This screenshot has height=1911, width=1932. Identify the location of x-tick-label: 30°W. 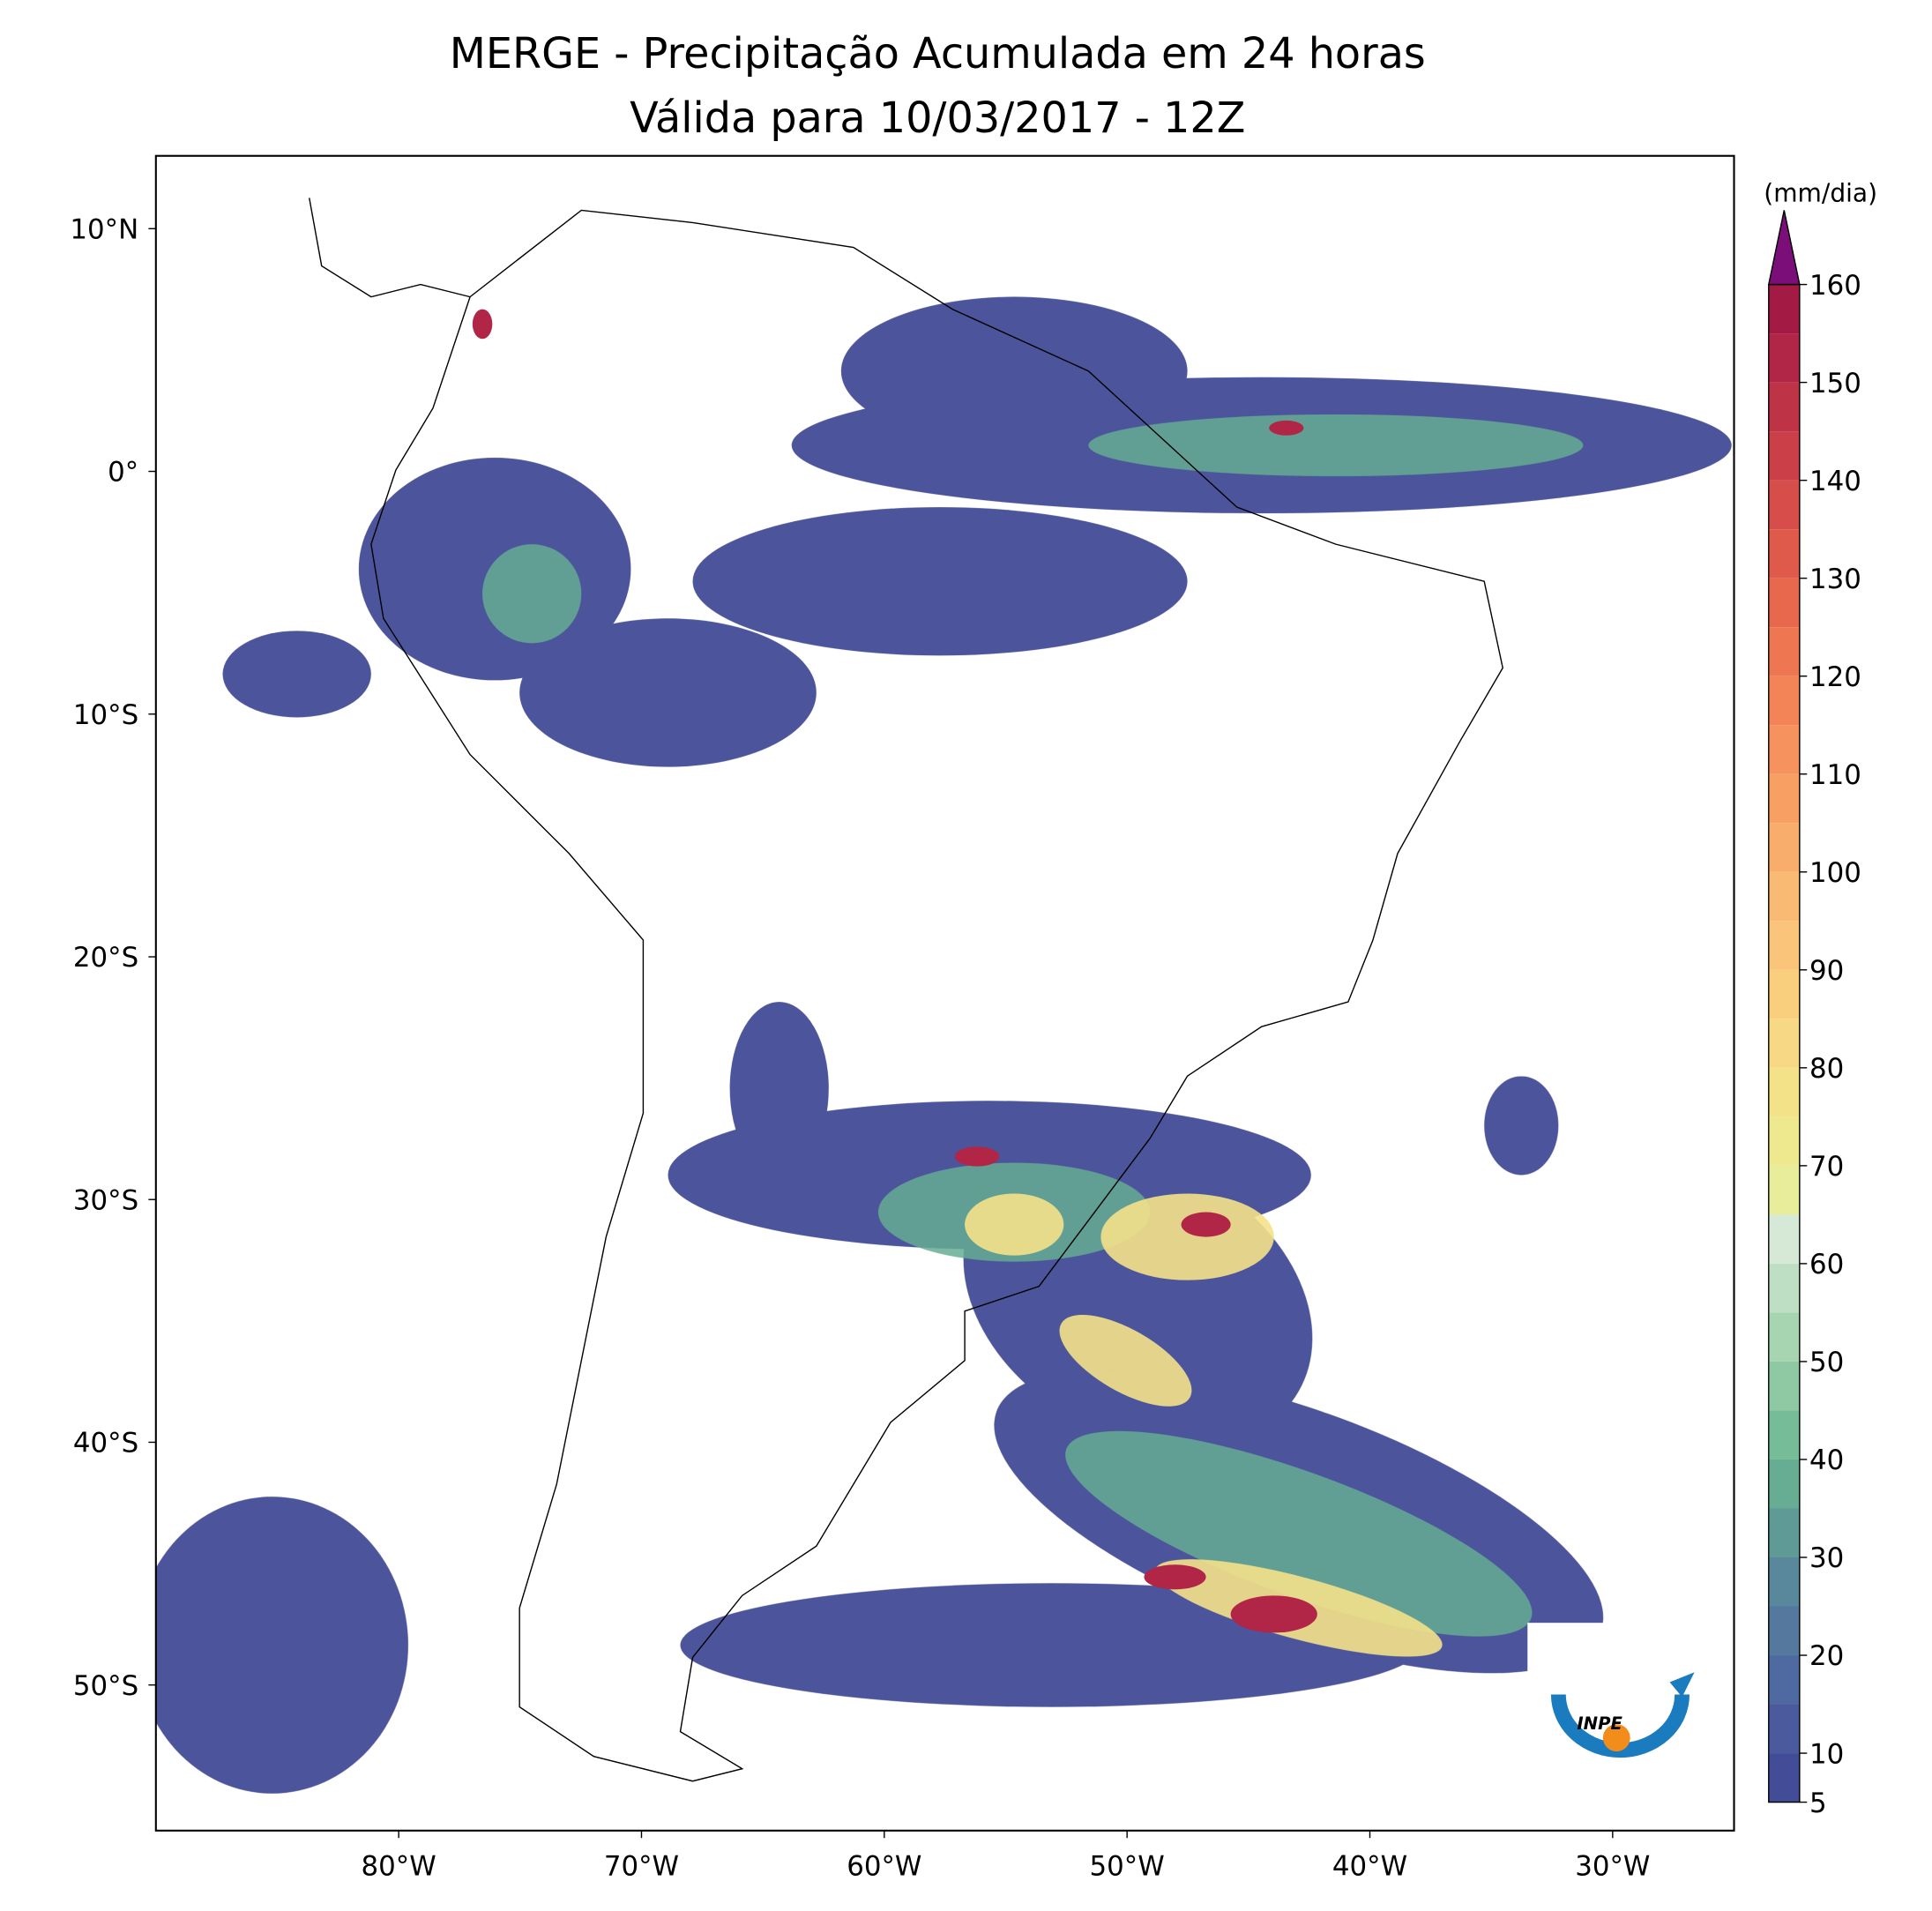
(1612, 1866).